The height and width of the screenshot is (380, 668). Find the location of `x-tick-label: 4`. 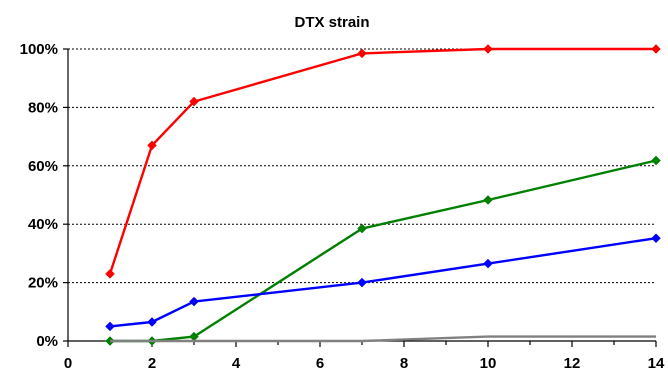

x-tick-label: 4 is located at coordinates (236, 363).